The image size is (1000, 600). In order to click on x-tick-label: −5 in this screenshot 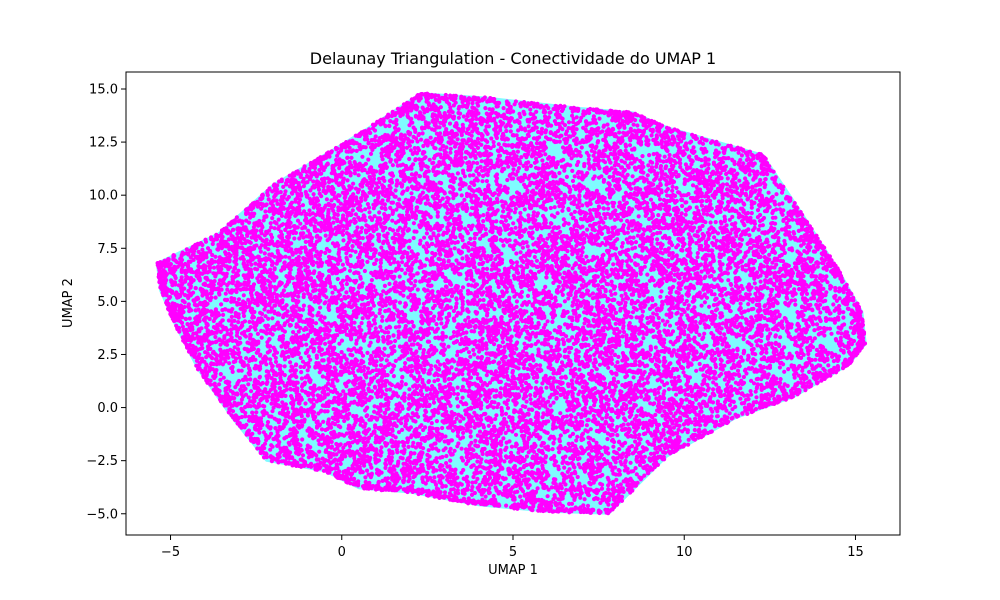, I will do `click(170, 552)`.